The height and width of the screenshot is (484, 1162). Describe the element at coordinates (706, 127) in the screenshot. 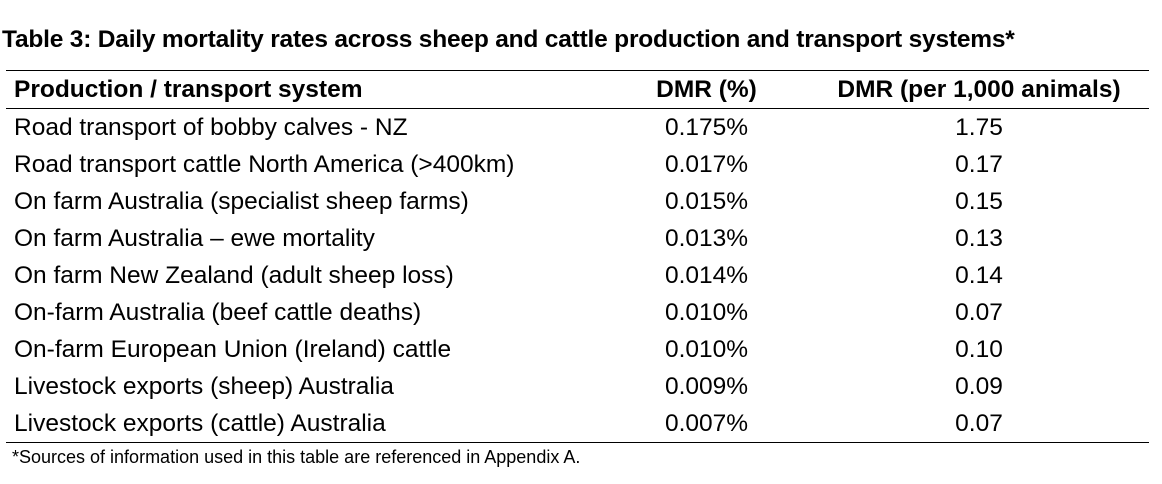

I see `dmr-percent-cell: 0.175%` at that location.